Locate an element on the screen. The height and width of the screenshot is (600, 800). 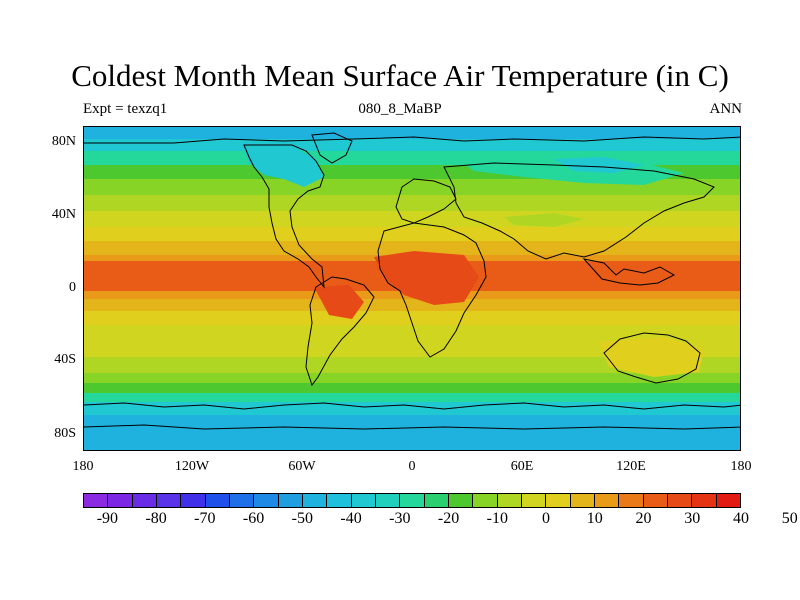
colorbar is located at coordinates (412, 500).